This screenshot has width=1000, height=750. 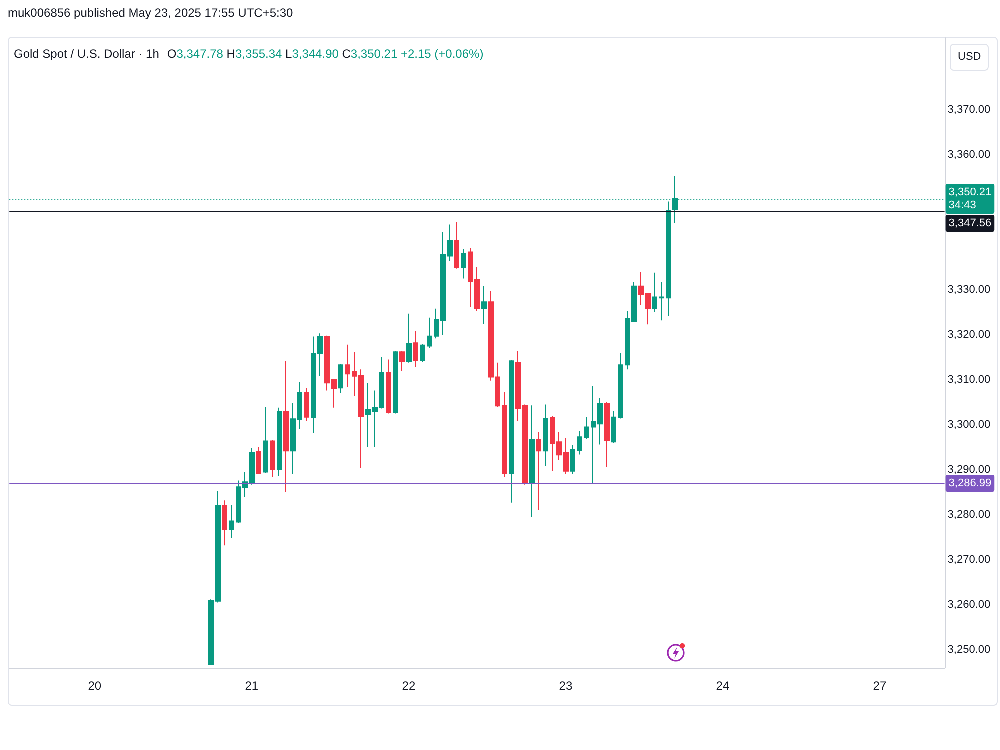 I want to click on y-tick-label: 3,260.00, so click(x=969, y=605).